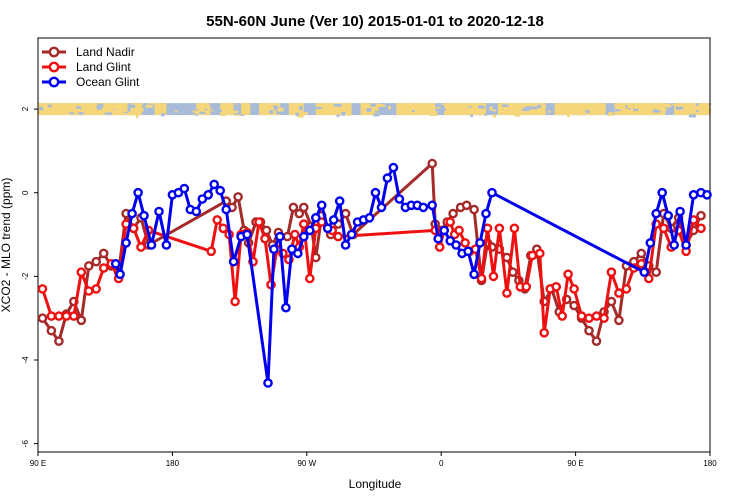 Image resolution: width=750 pixels, height=500 pixels. I want to click on y-tick-label: -2, so click(25, 276).